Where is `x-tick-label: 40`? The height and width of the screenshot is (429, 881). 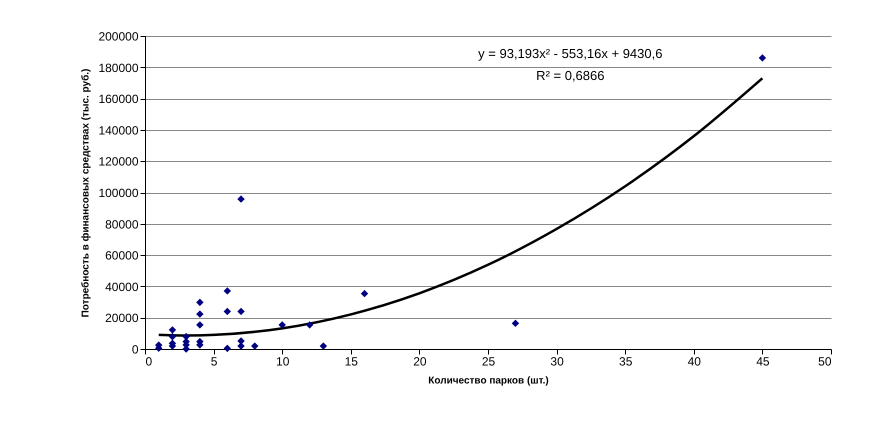
x-tick-label: 40 is located at coordinates (695, 361).